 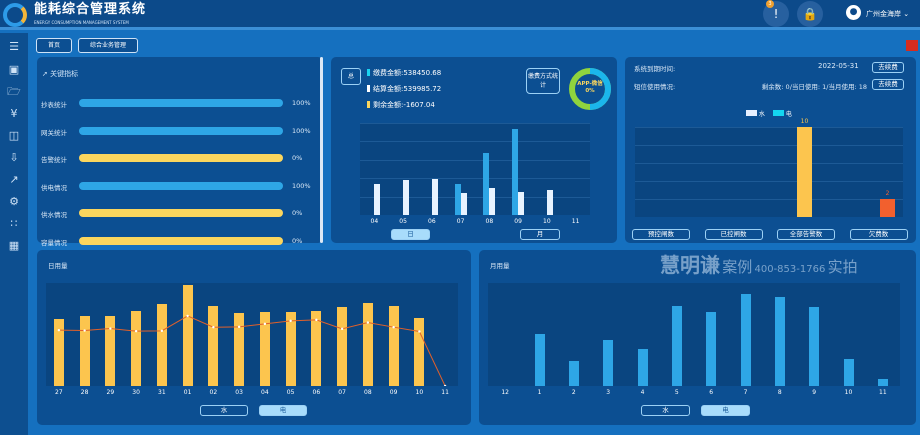 What do you see at coordinates (759, 267) in the screenshot?
I see `watermark: 慧明谦 案例 400-853-1766 实拍` at bounding box center [759, 267].